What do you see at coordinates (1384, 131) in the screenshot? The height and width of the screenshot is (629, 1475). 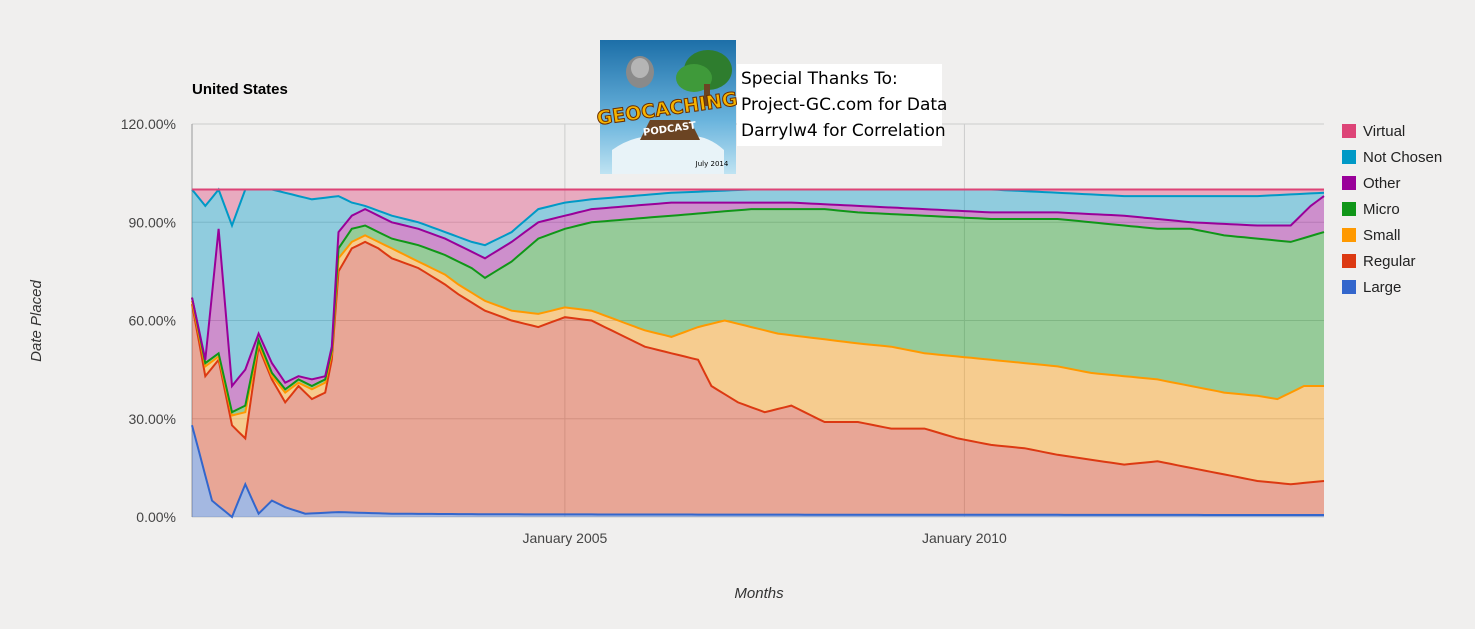 I see `legend-label-virtual: Virtual` at bounding box center [1384, 131].